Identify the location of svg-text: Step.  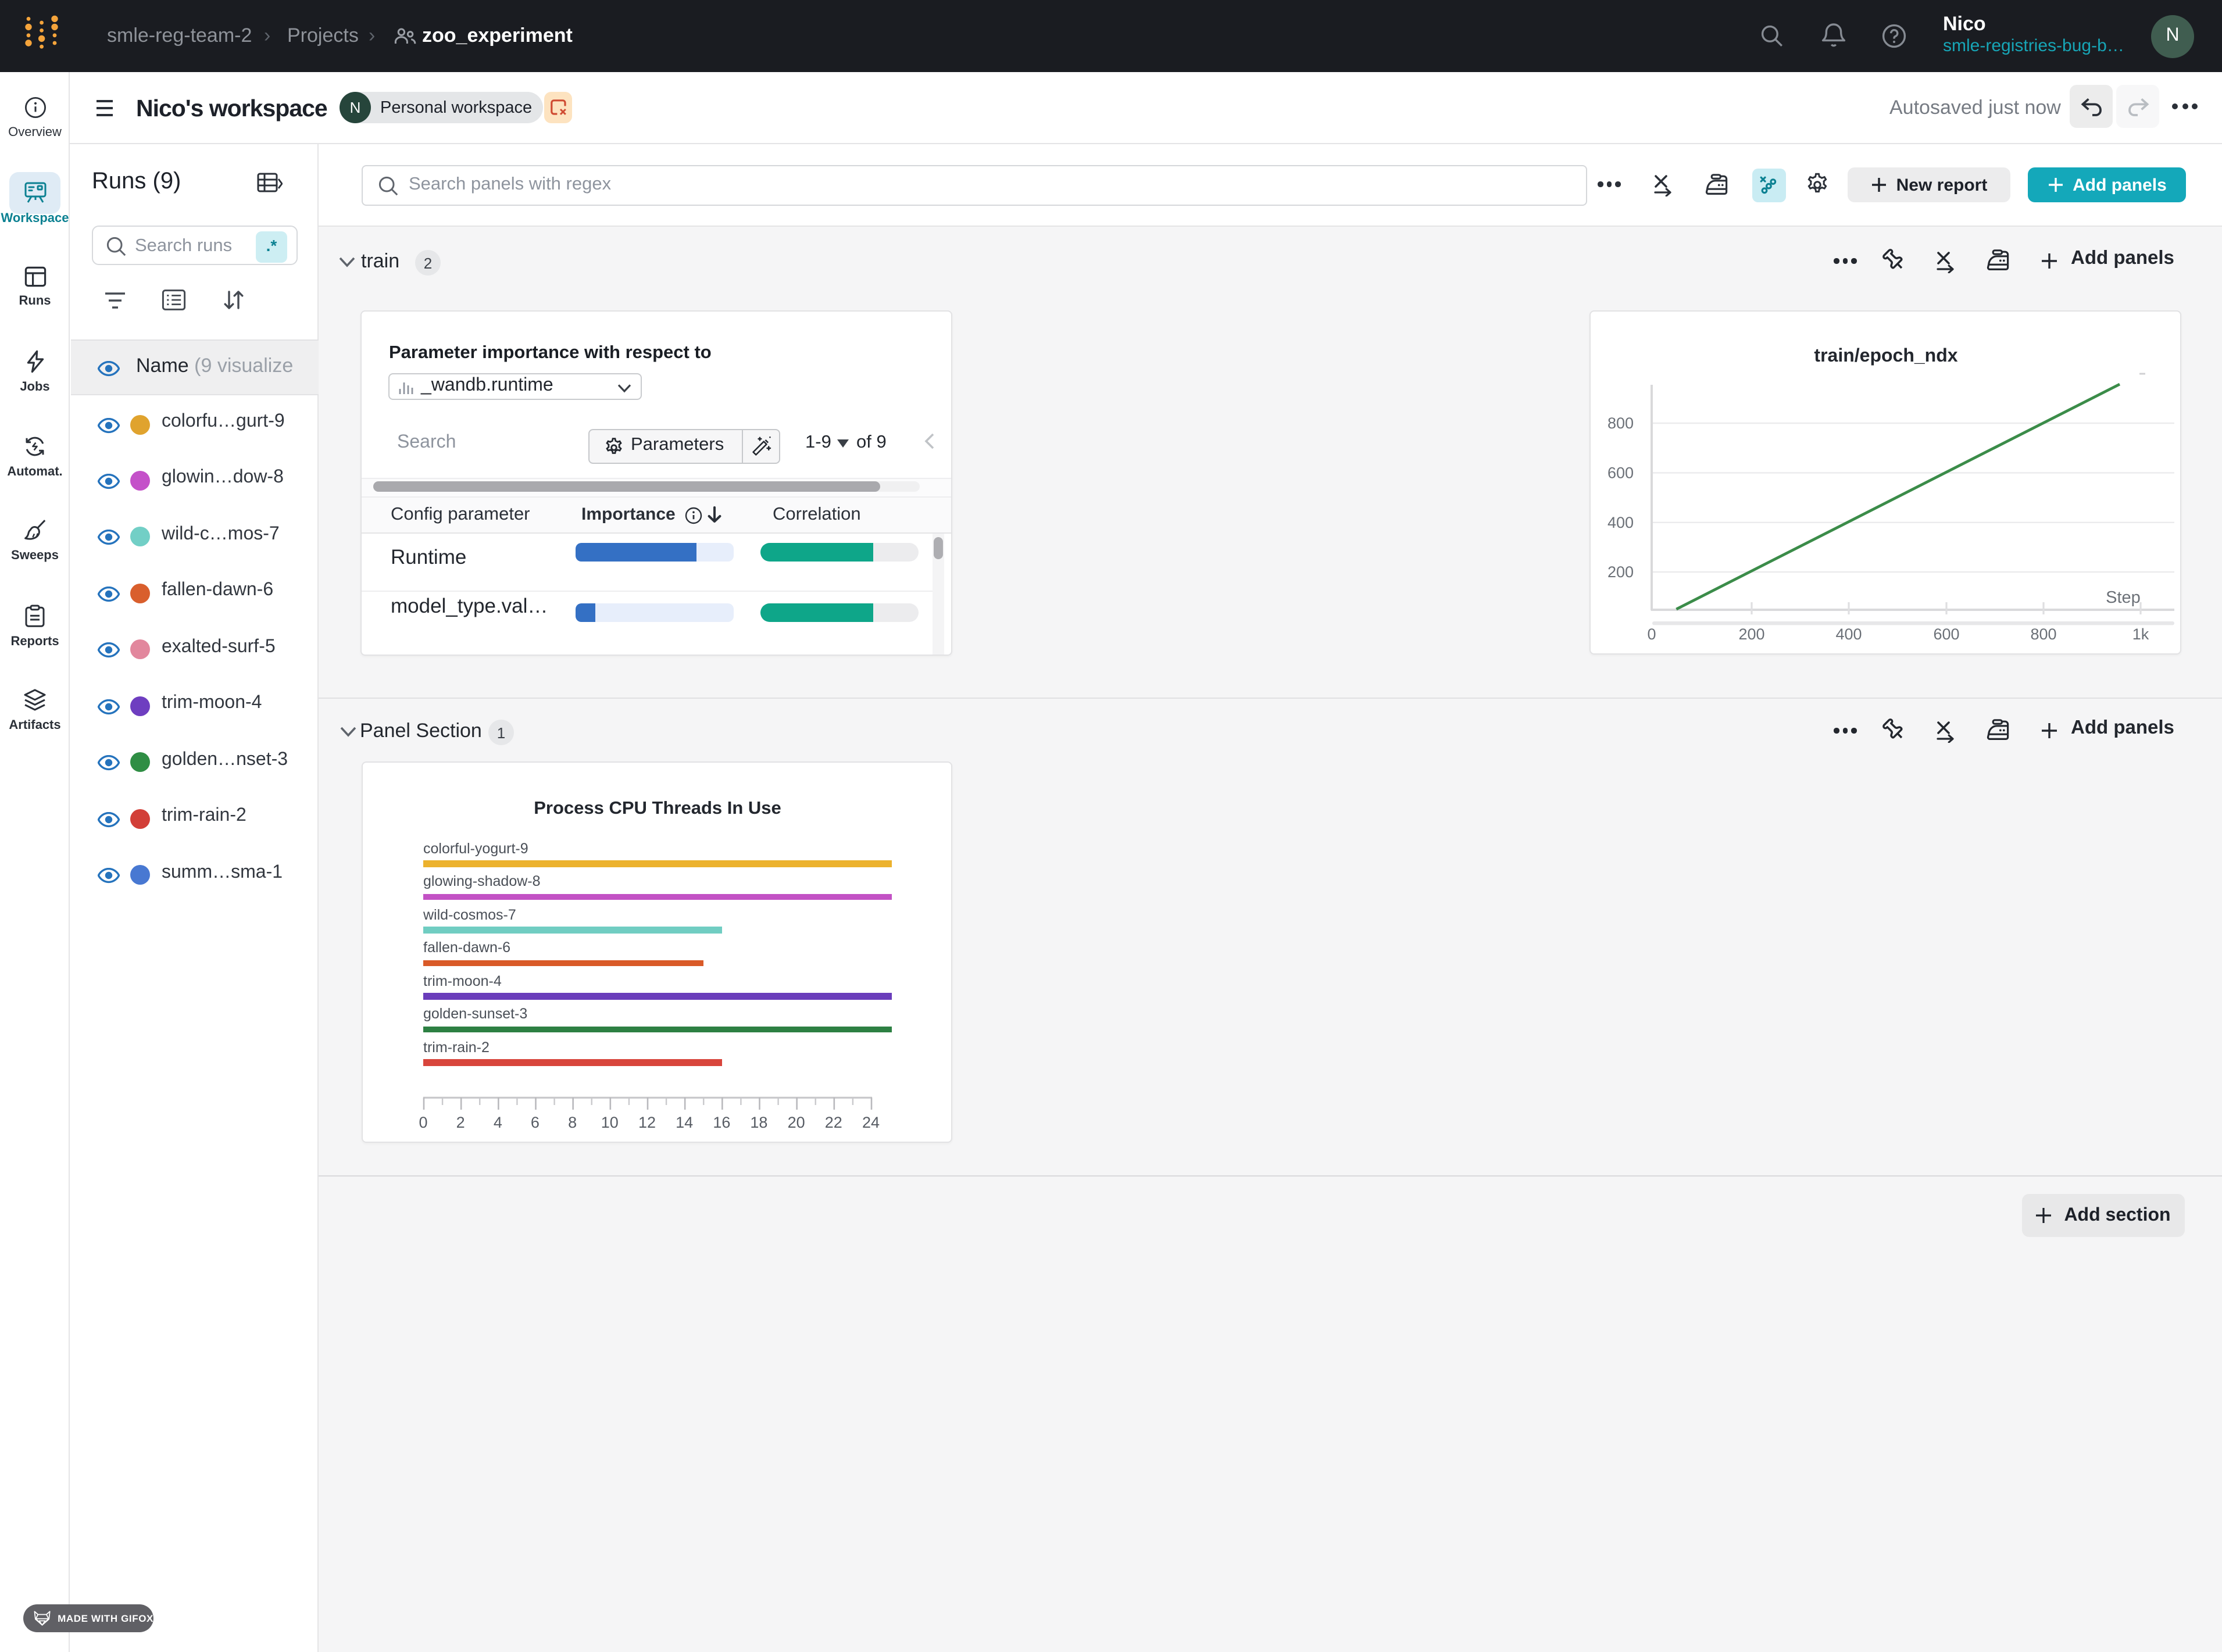
(2122, 597).